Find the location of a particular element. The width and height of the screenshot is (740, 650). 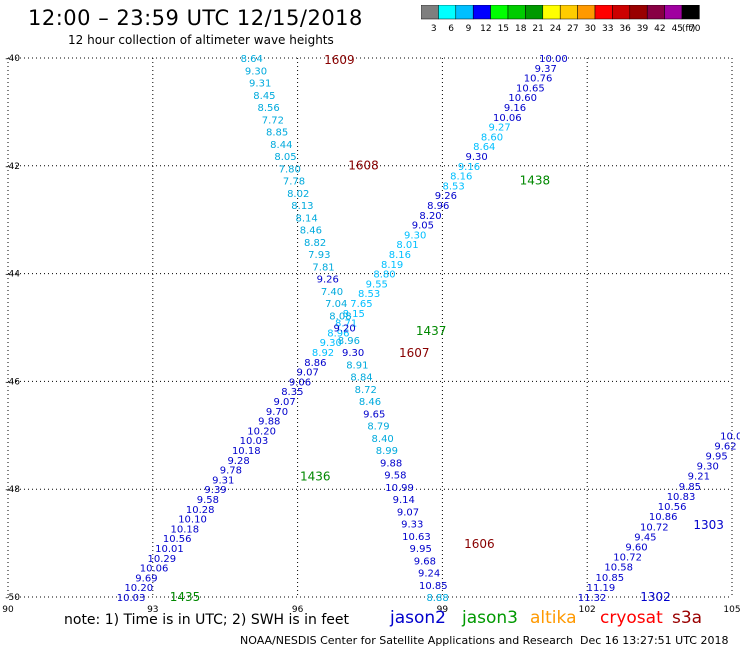

wave-height-label: 7.65 is located at coordinates (361, 304).